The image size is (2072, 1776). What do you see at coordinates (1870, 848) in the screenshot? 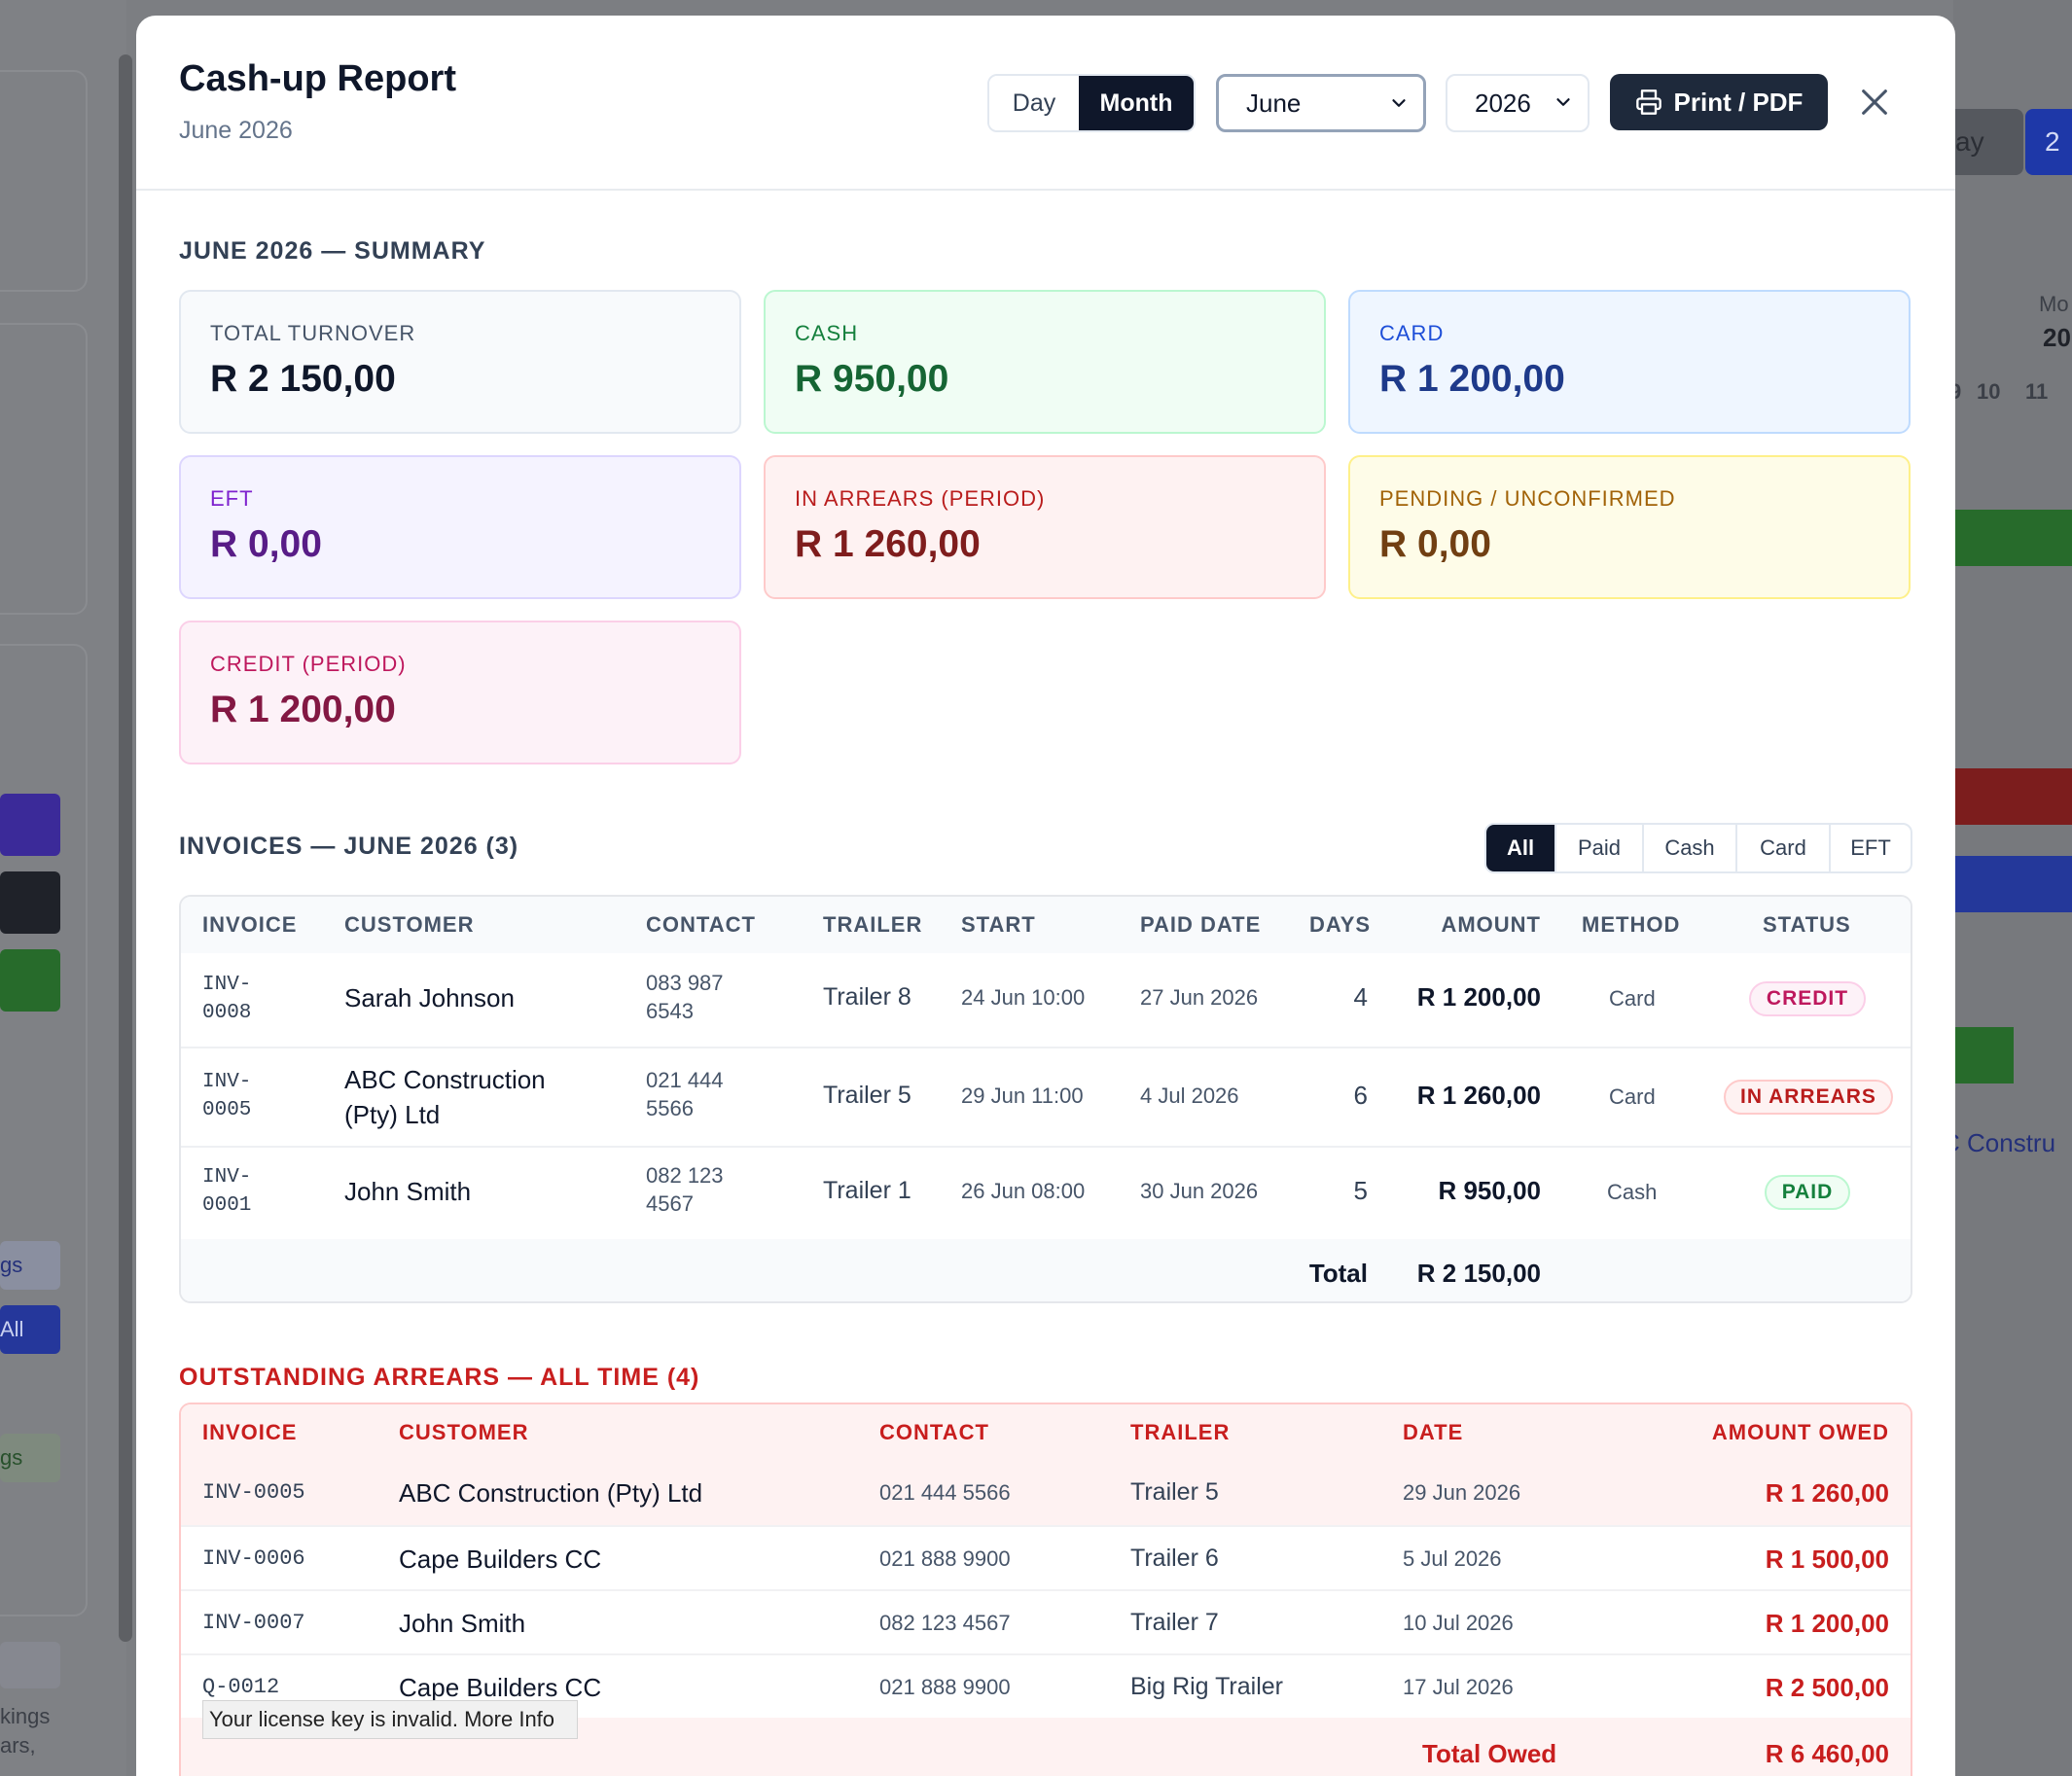
I see `filter-eft: EFT` at bounding box center [1870, 848].